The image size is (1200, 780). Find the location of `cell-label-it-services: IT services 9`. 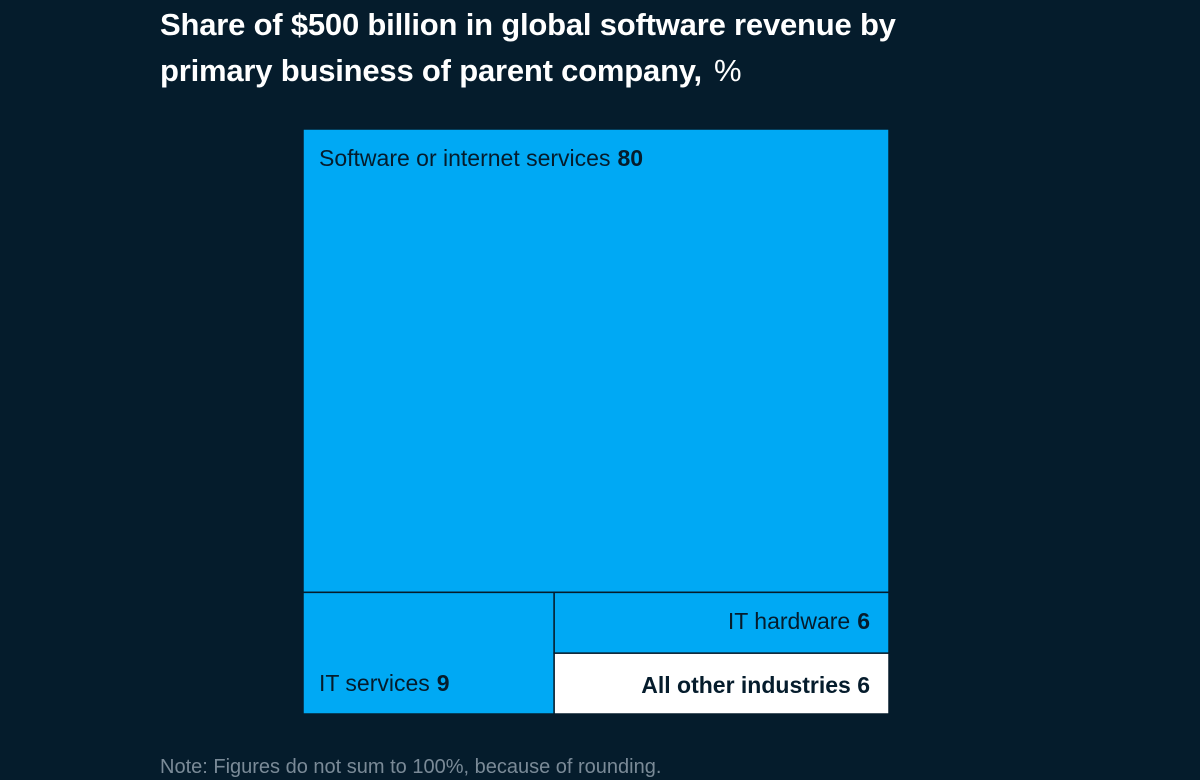

cell-label-it-services: IT services 9 is located at coordinates (384, 683).